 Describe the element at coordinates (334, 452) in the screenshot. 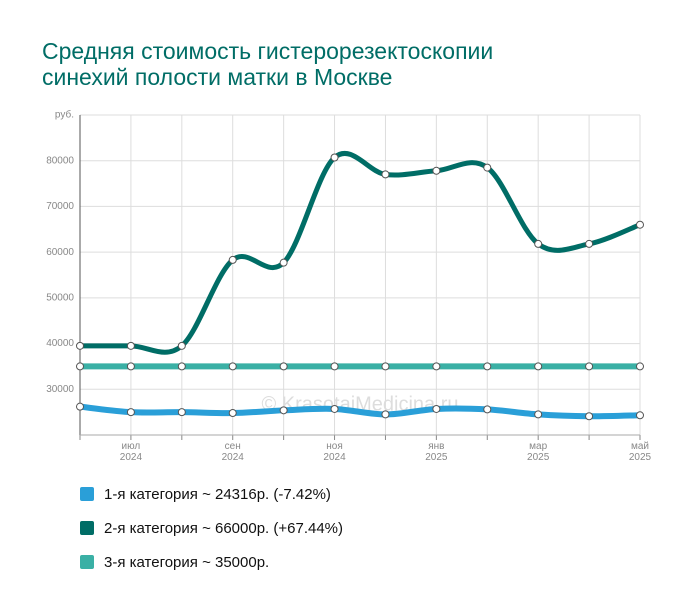

I see `x-tick-label: ноя 2024` at that location.